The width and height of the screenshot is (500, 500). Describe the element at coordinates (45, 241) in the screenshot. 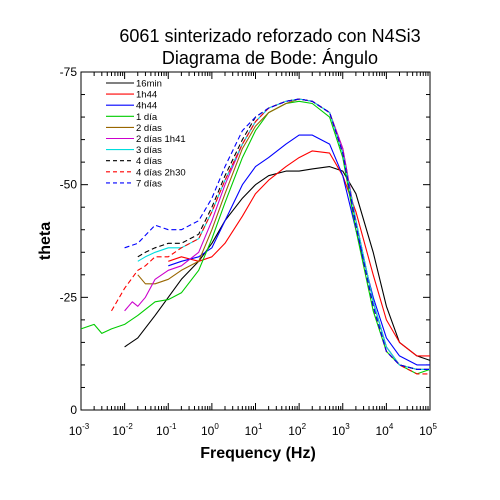

I see `y-axis-label: theta` at that location.